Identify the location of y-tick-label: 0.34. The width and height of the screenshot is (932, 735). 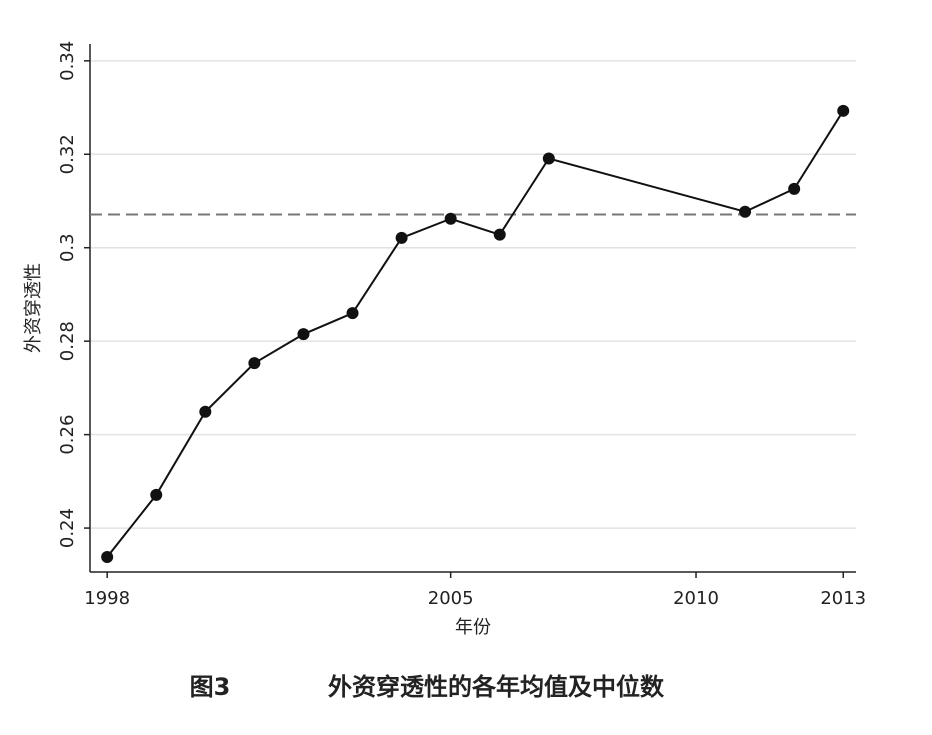
(67, 61).